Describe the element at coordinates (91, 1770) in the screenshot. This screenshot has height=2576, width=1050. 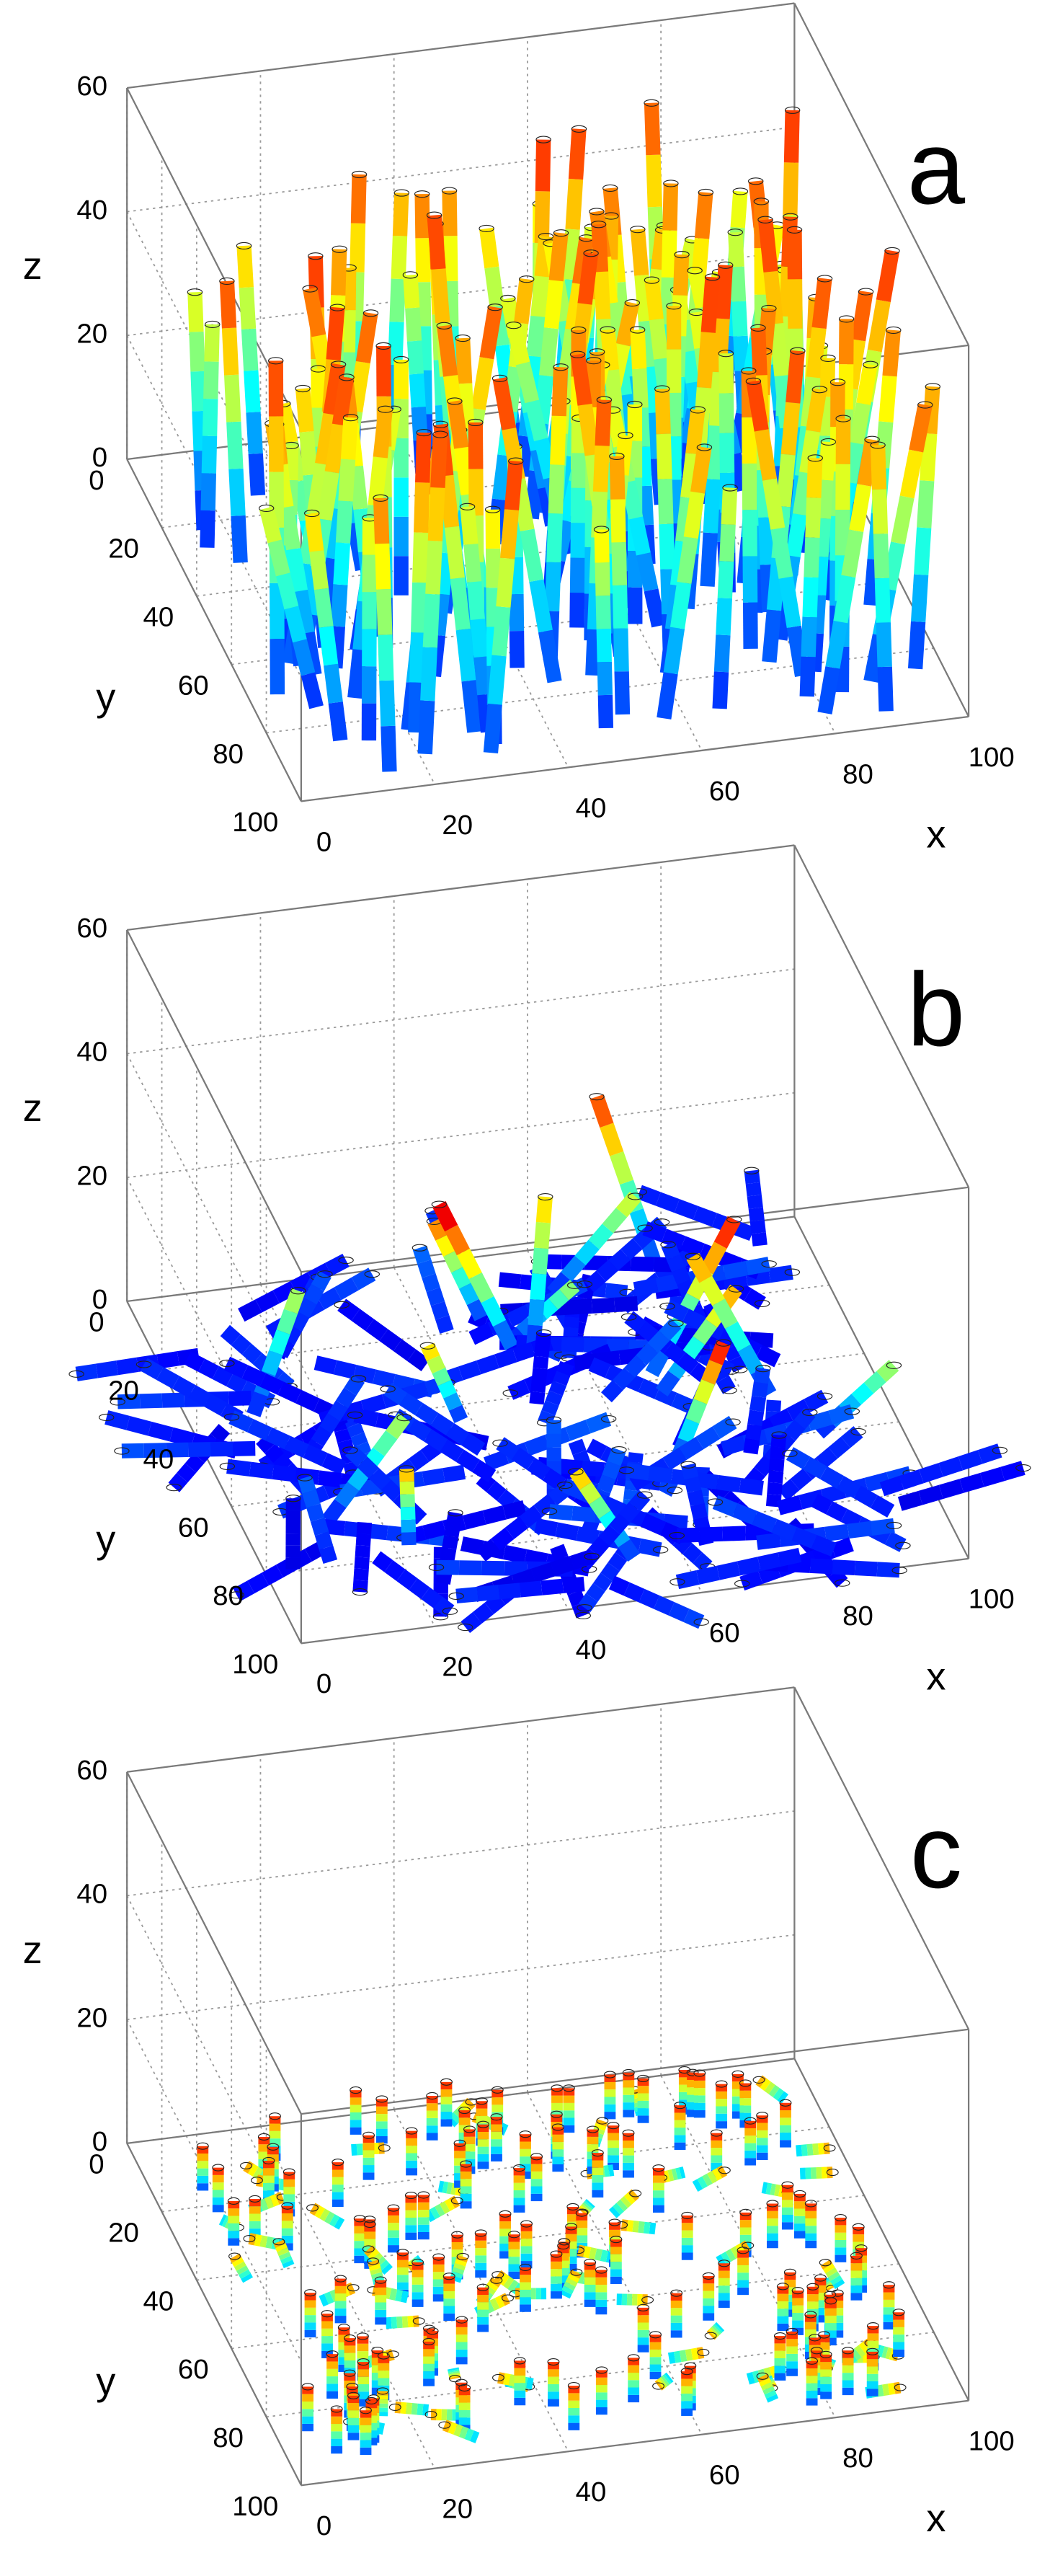
I see `z-tick-label: 60` at that location.